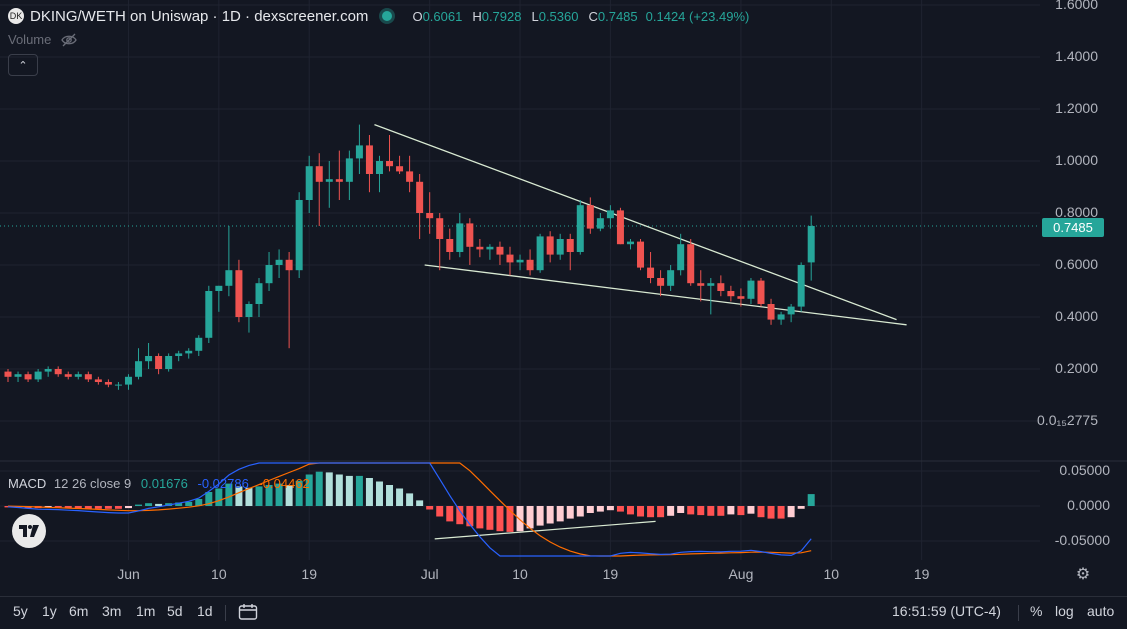 The width and height of the screenshot is (1127, 629). Describe the element at coordinates (946, 611) in the screenshot. I see `timezone-clock: 16:51:59 (UTC-4)` at that location.